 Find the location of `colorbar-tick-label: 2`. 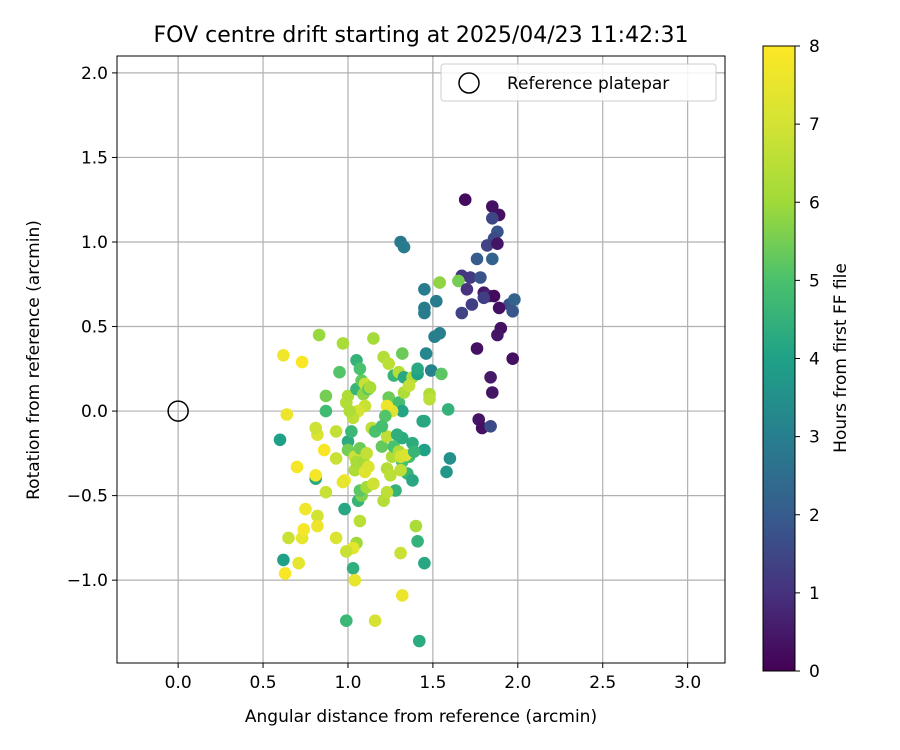

colorbar-tick-label: 2 is located at coordinates (814, 516).